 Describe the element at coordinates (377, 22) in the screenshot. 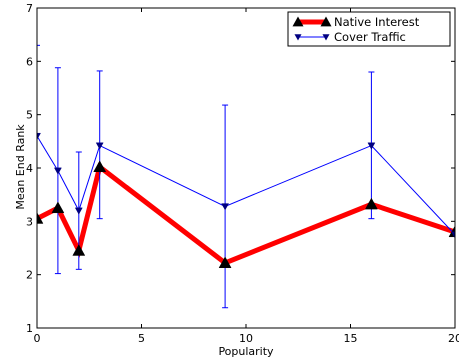

I see `legend-native-interest-label: Native Interest` at that location.